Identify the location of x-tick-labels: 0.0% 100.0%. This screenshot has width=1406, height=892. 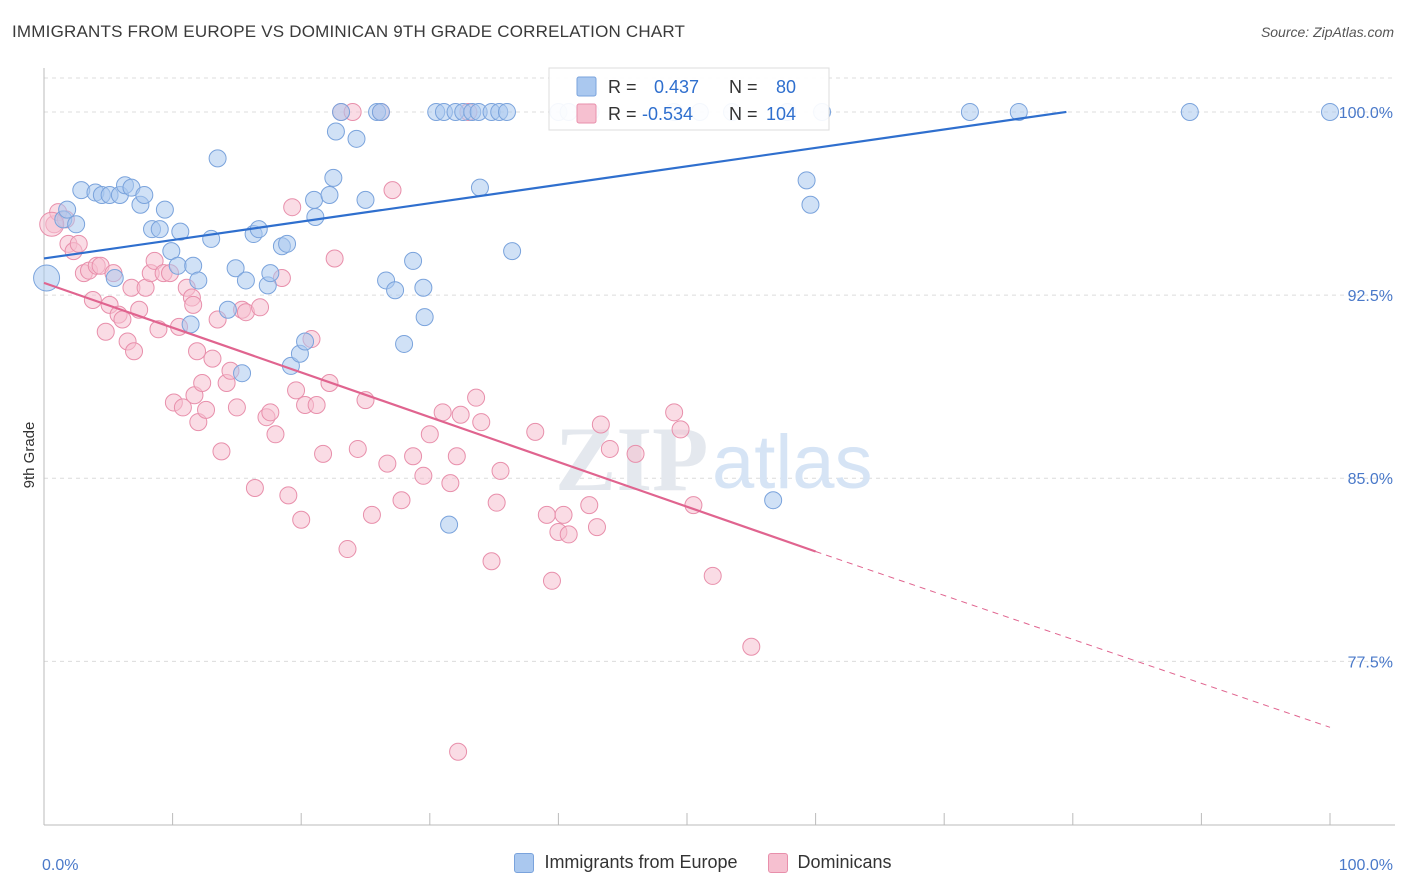
(717, 865).